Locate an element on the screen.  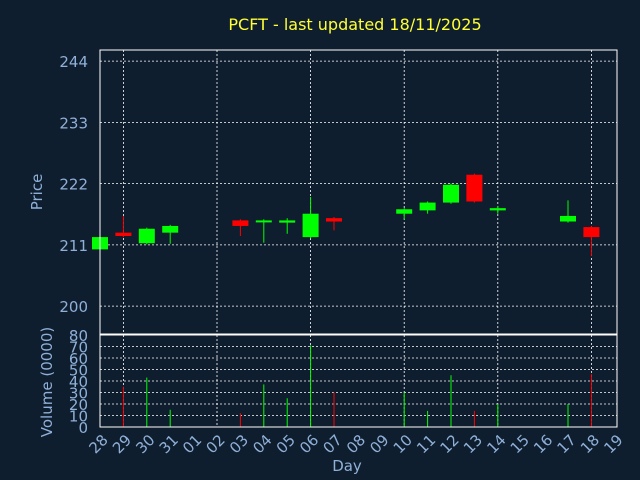
x-tick-label: 08 is located at coordinates (356, 444).